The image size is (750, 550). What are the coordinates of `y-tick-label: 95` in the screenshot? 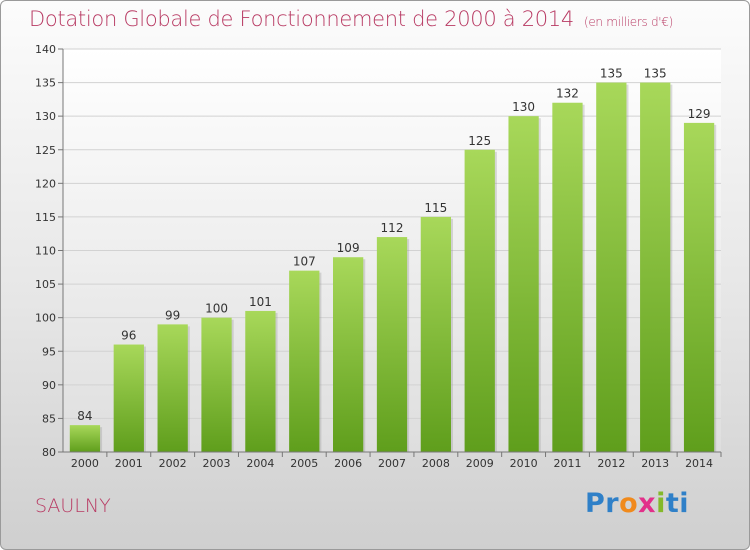 It's located at (49, 351).